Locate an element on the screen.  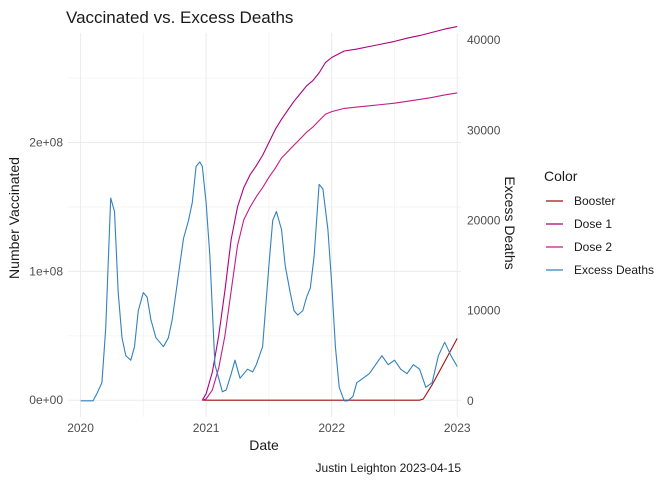
x-axis-title: Date is located at coordinates (264, 445).